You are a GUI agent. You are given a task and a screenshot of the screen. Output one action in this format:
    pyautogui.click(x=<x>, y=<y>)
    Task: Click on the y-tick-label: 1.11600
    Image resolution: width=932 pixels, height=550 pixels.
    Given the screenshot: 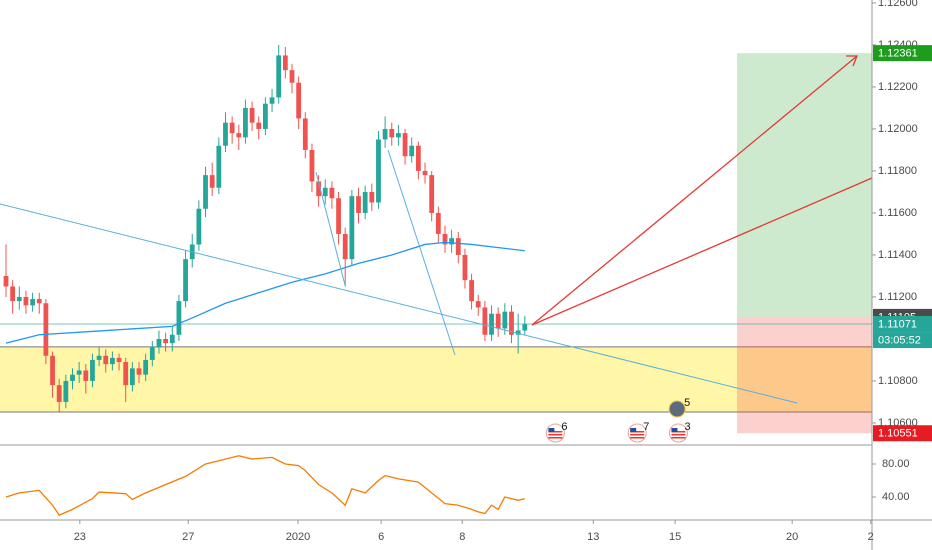 What is the action you would take?
    pyautogui.click(x=897, y=213)
    